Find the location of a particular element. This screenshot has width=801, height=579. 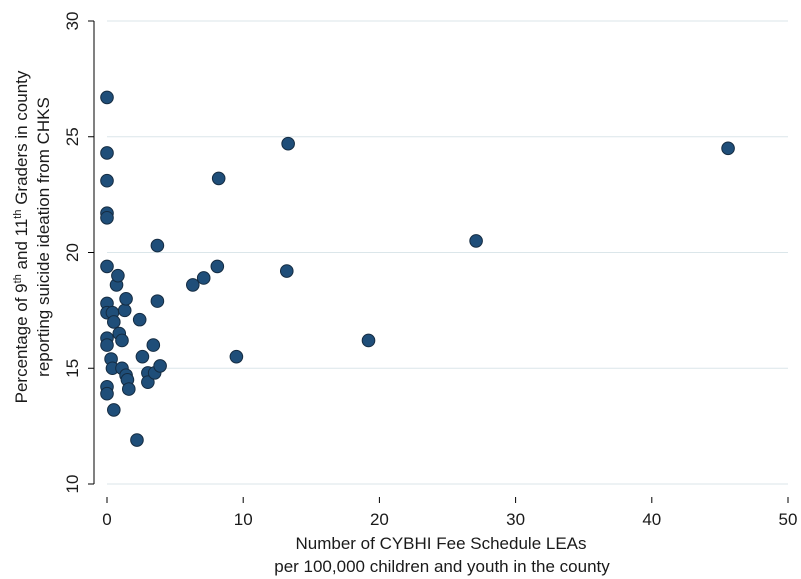

y-tick-label-20: 20 is located at coordinates (72, 252).